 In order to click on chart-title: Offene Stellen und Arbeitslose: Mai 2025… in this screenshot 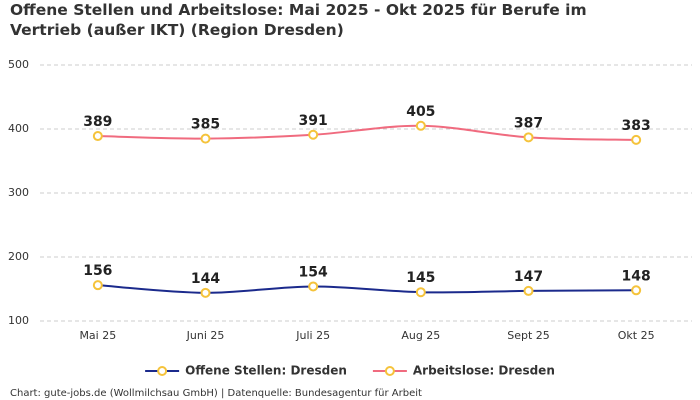, I will do `click(298, 20)`.